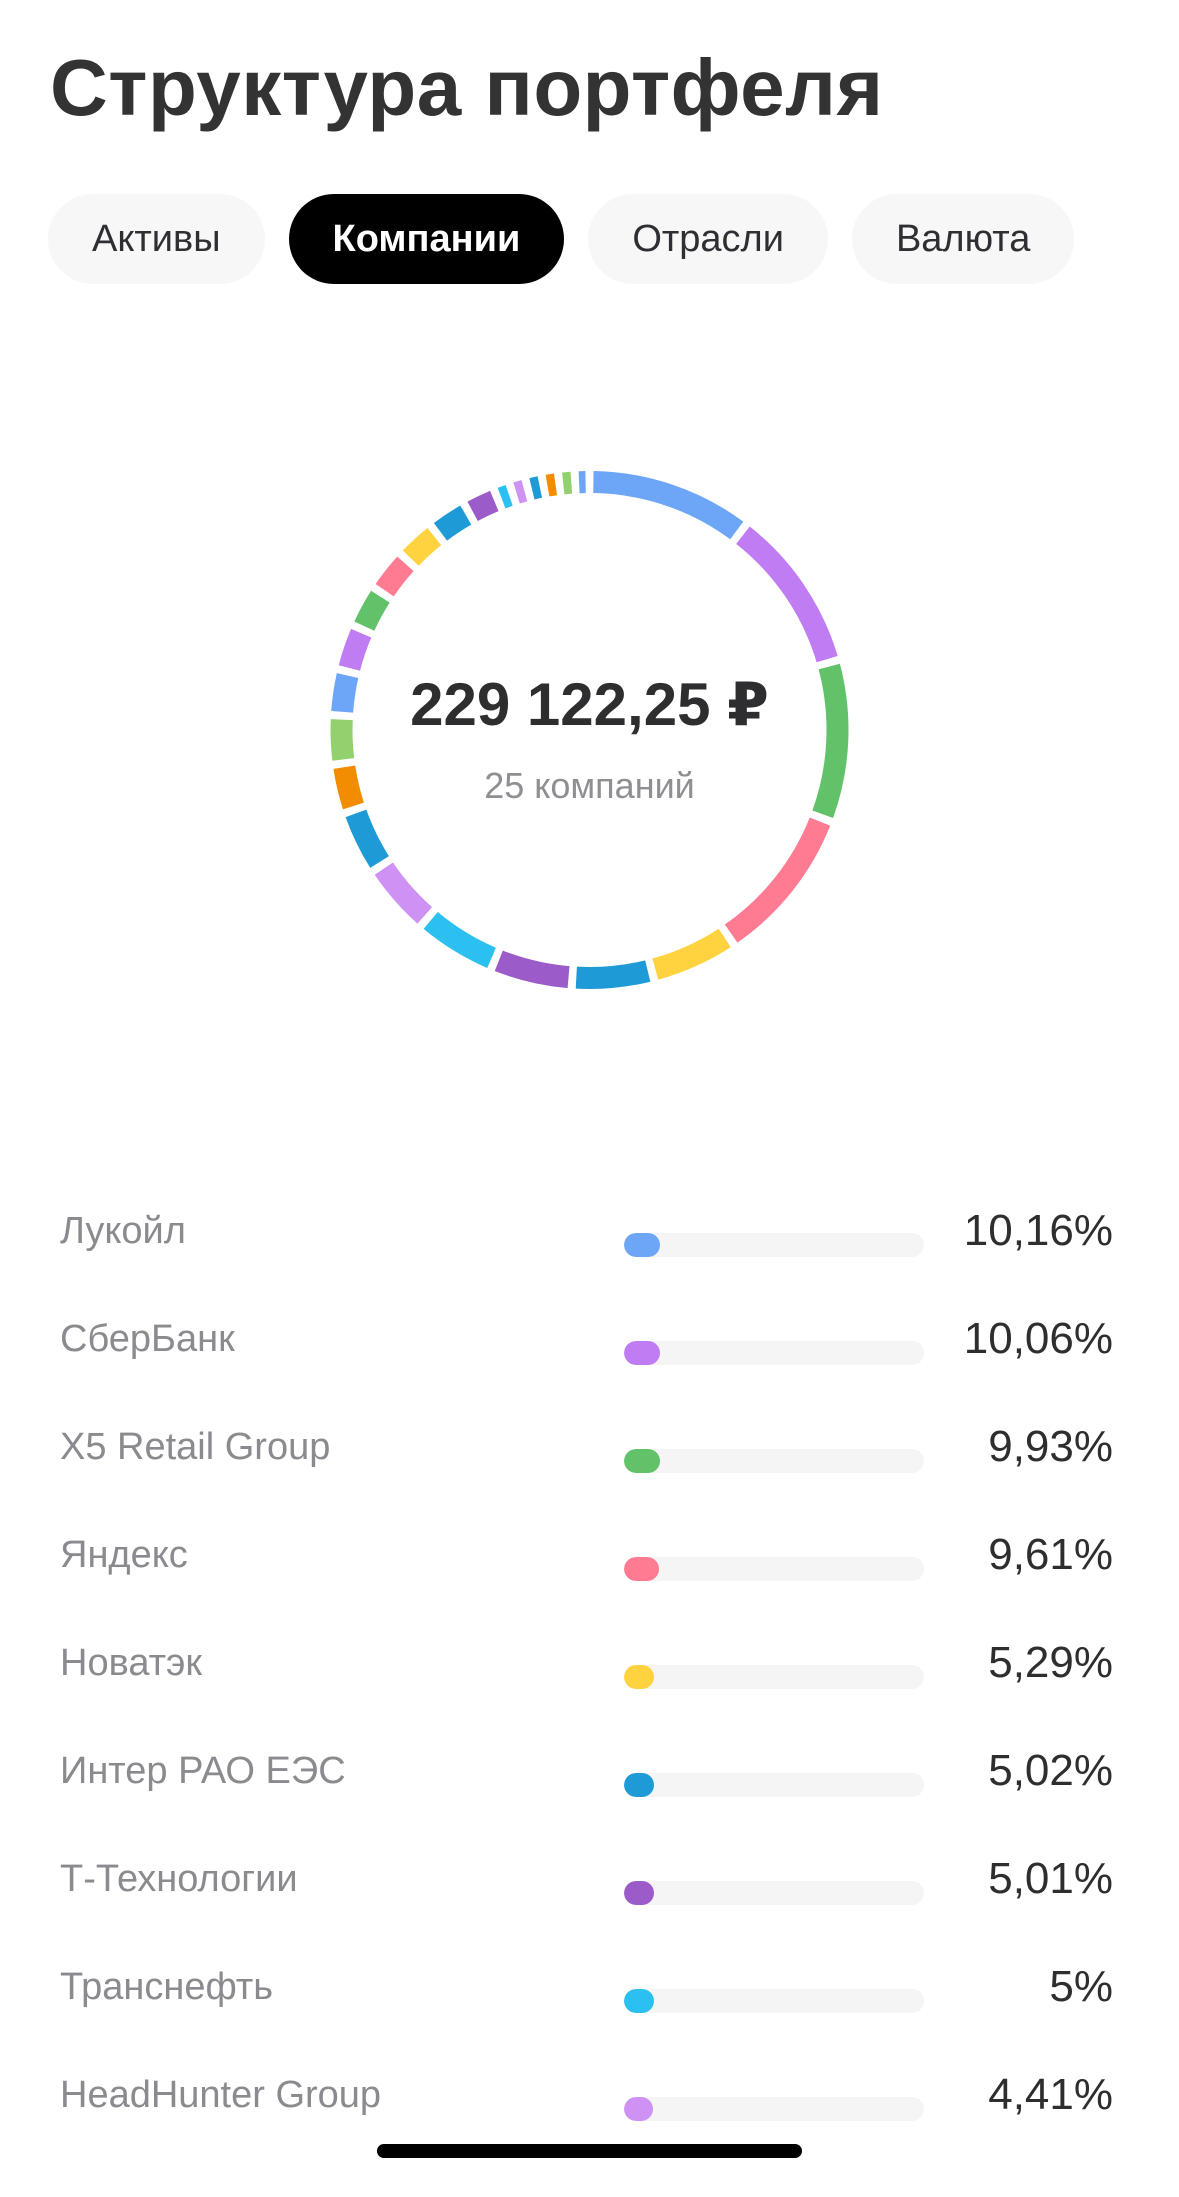 This screenshot has width=1179, height=2197. I want to click on holding-name: СберБанк, so click(147, 1339).